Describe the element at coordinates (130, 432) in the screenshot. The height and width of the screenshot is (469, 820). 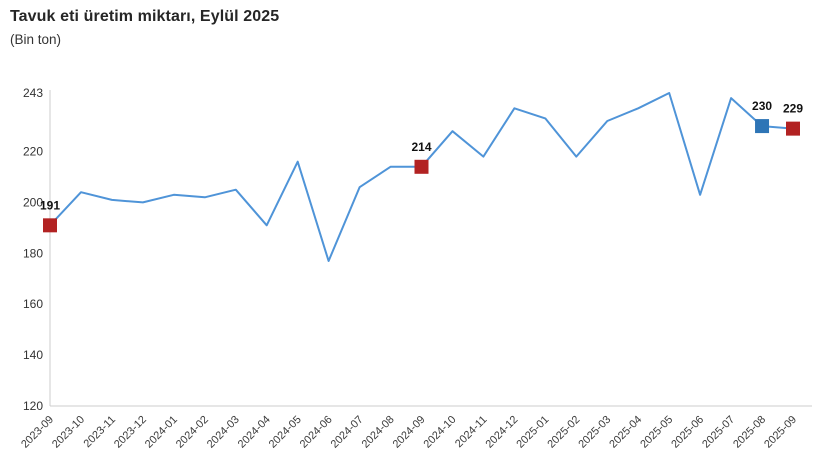
I see `x-axis-label: 2023-12` at that location.